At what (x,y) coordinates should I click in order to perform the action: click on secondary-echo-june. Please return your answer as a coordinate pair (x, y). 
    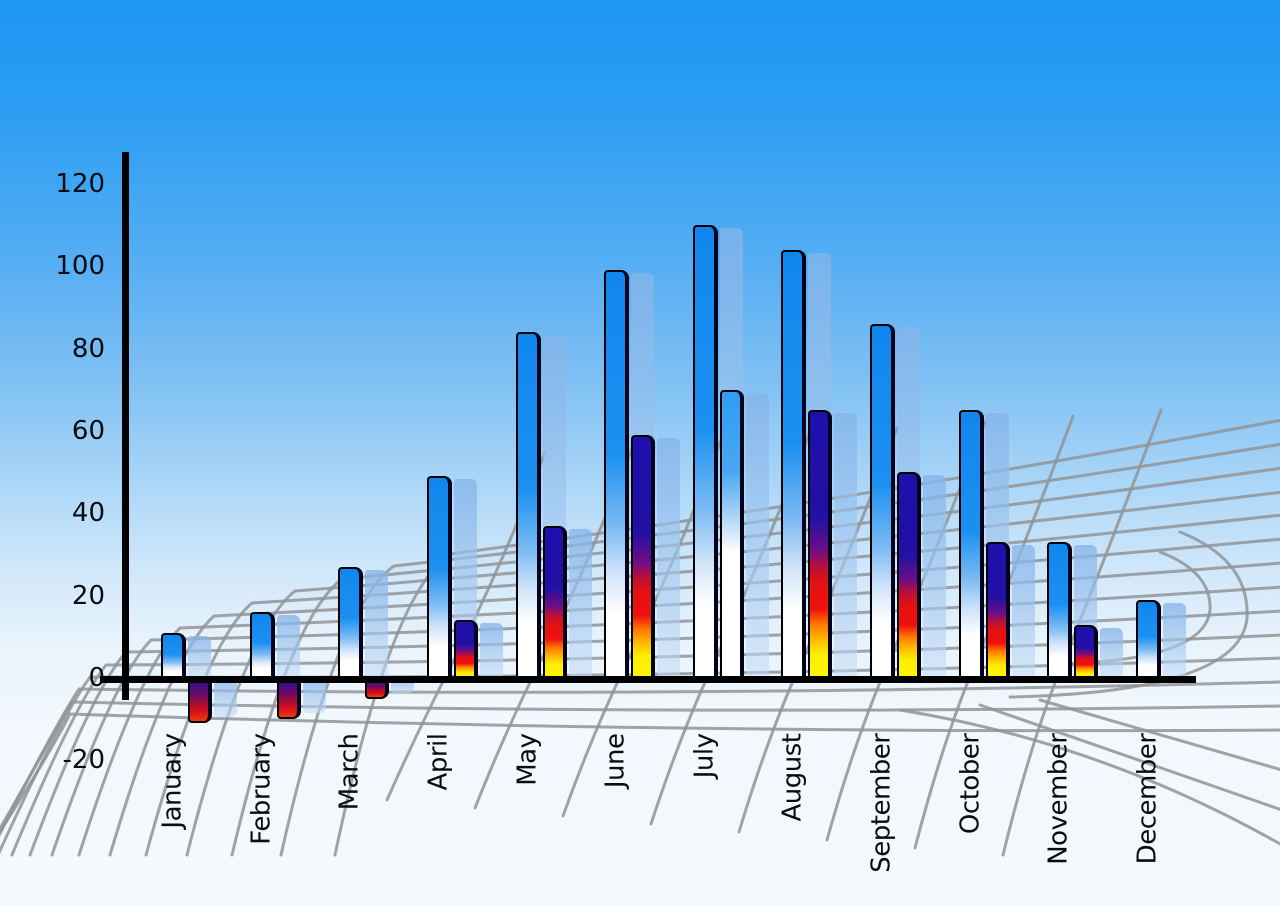
    Looking at the image, I should click on (669, 558).